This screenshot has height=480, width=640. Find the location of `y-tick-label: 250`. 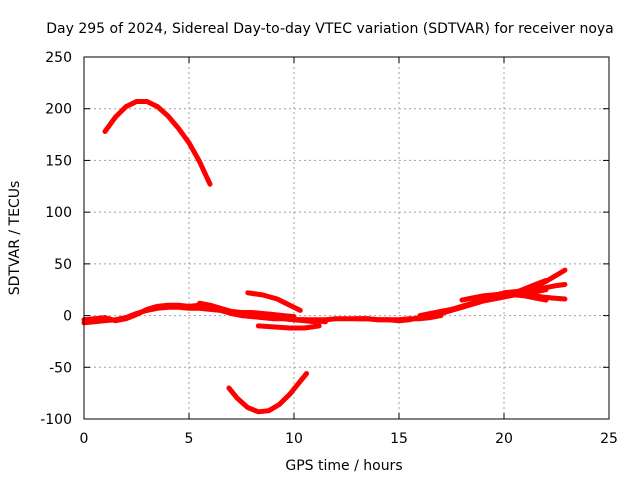

y-tick-label: 250 is located at coordinates (58, 58).